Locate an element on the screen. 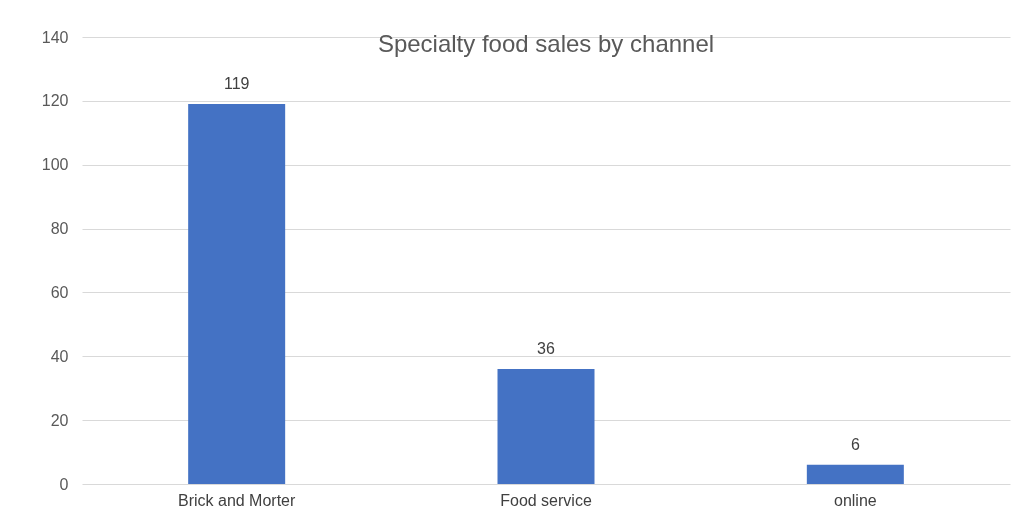 This screenshot has height=525, width=1027. x-tick-label: Food service is located at coordinates (546, 500).